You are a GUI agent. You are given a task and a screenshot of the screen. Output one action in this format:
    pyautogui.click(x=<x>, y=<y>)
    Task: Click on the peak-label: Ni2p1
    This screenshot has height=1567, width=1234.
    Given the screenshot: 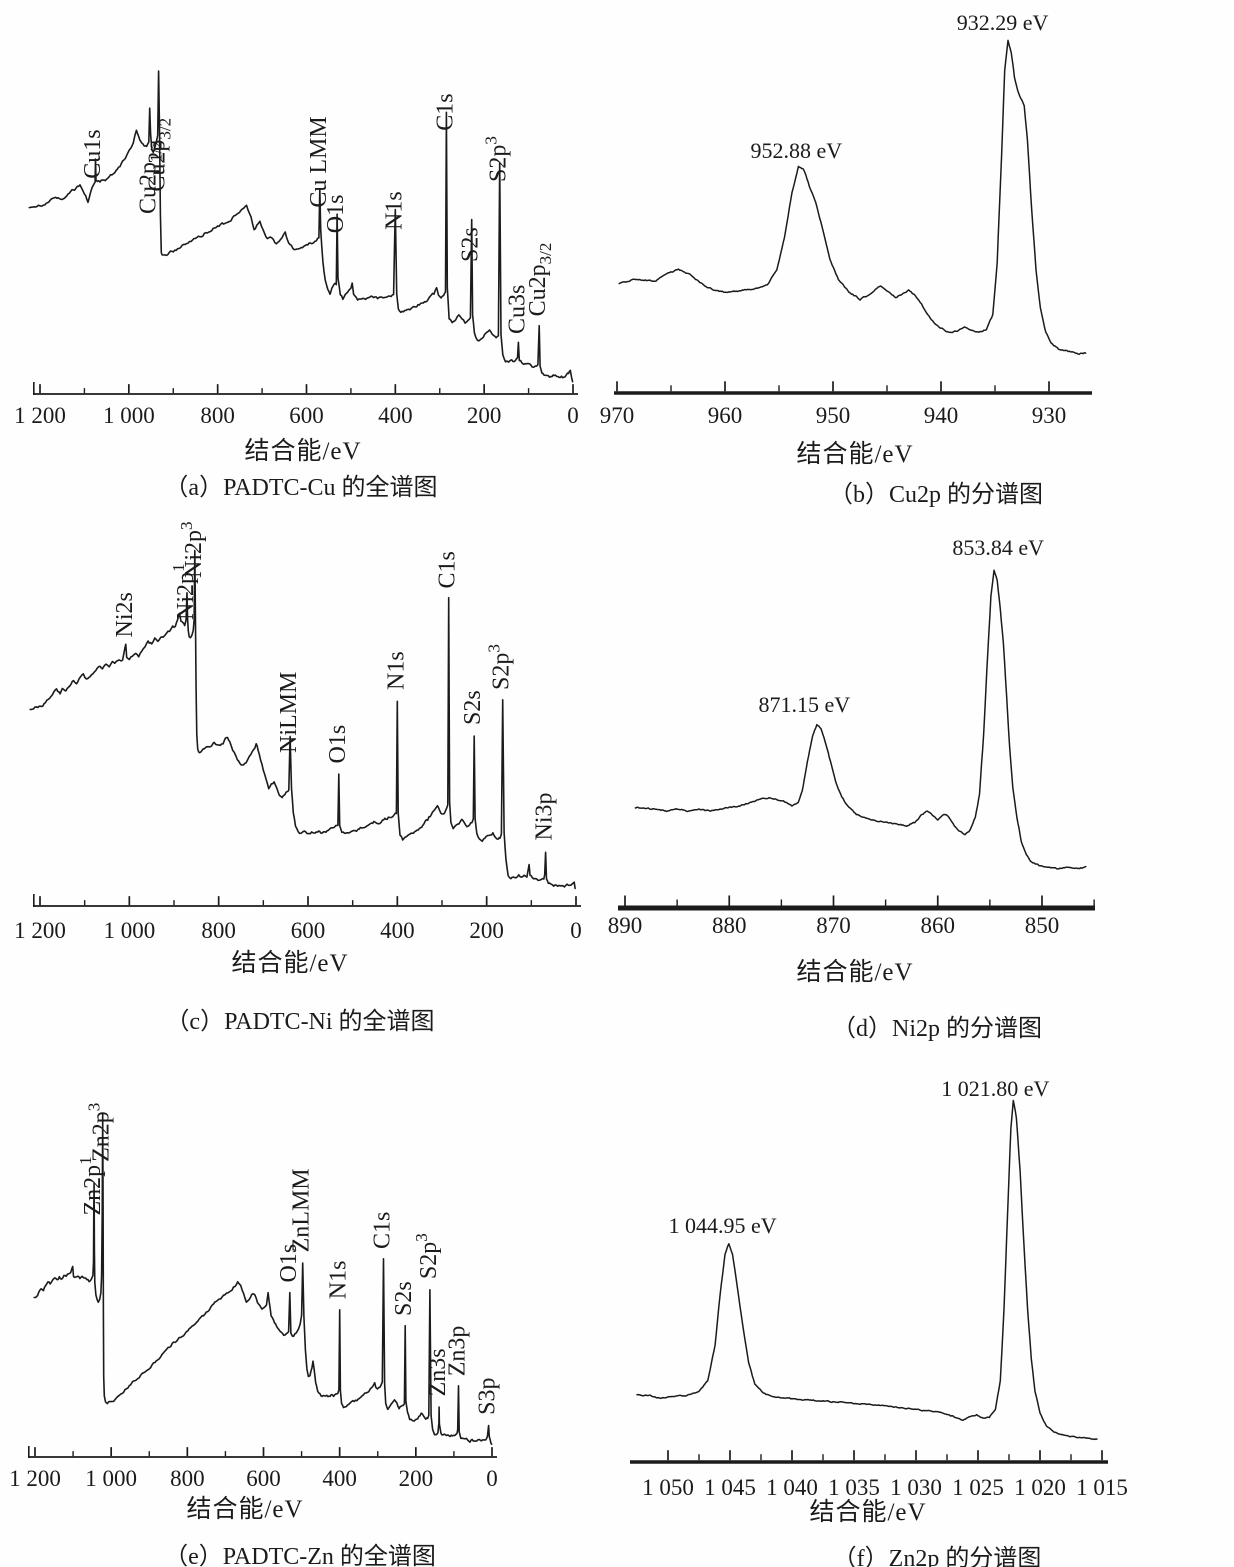 What is the action you would take?
    pyautogui.click(x=184, y=592)
    